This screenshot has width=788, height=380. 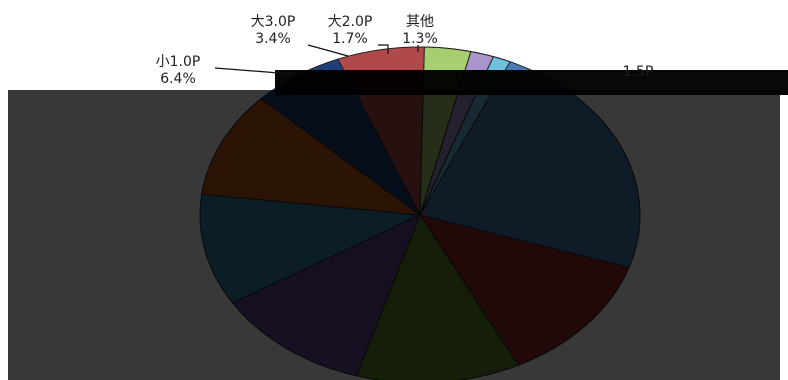 What do you see at coordinates (638, 72) in the screenshot?
I see `slice-label-1.5P: 1.5P` at bounding box center [638, 72].